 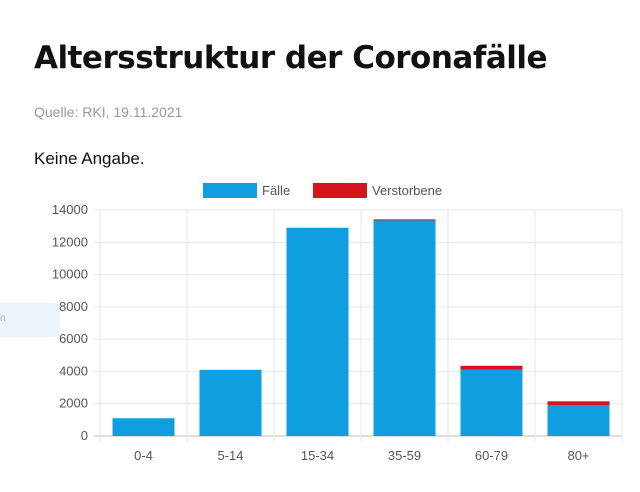 I want to click on source-line: Quelle: RKI, 19.11.2021, so click(x=108, y=112).